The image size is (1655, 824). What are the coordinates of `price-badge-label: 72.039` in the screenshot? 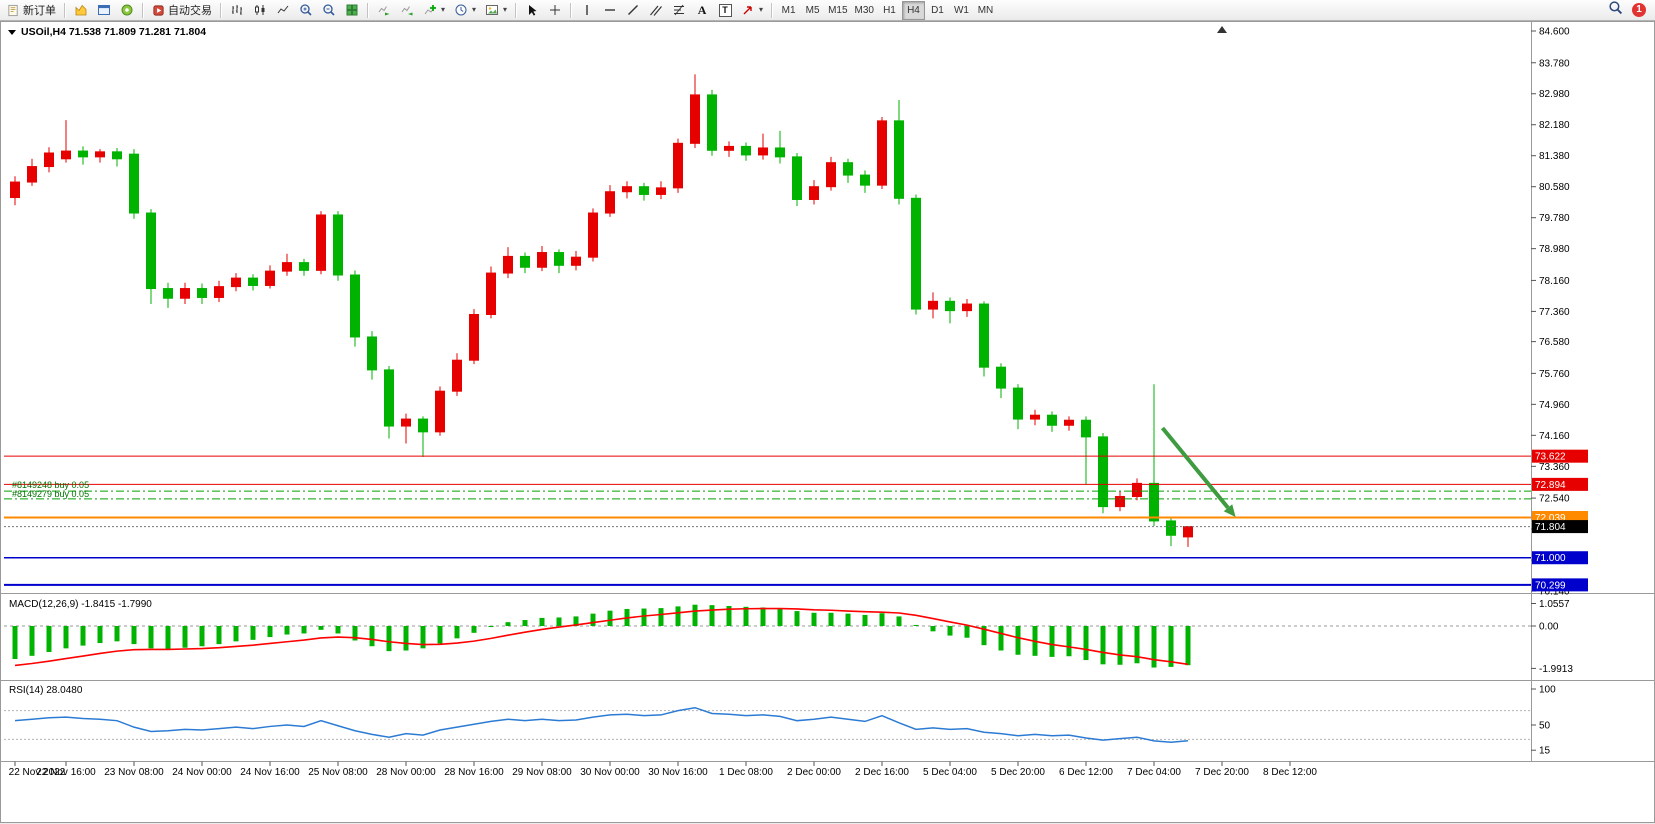 It's located at (1550, 518).